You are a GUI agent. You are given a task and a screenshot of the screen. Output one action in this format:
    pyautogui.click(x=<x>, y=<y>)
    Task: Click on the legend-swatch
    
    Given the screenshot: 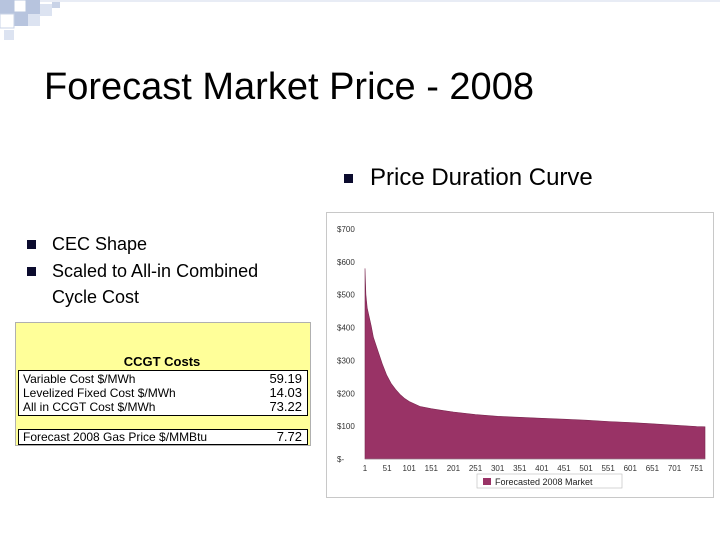 What is the action you would take?
    pyautogui.click(x=487, y=481)
    